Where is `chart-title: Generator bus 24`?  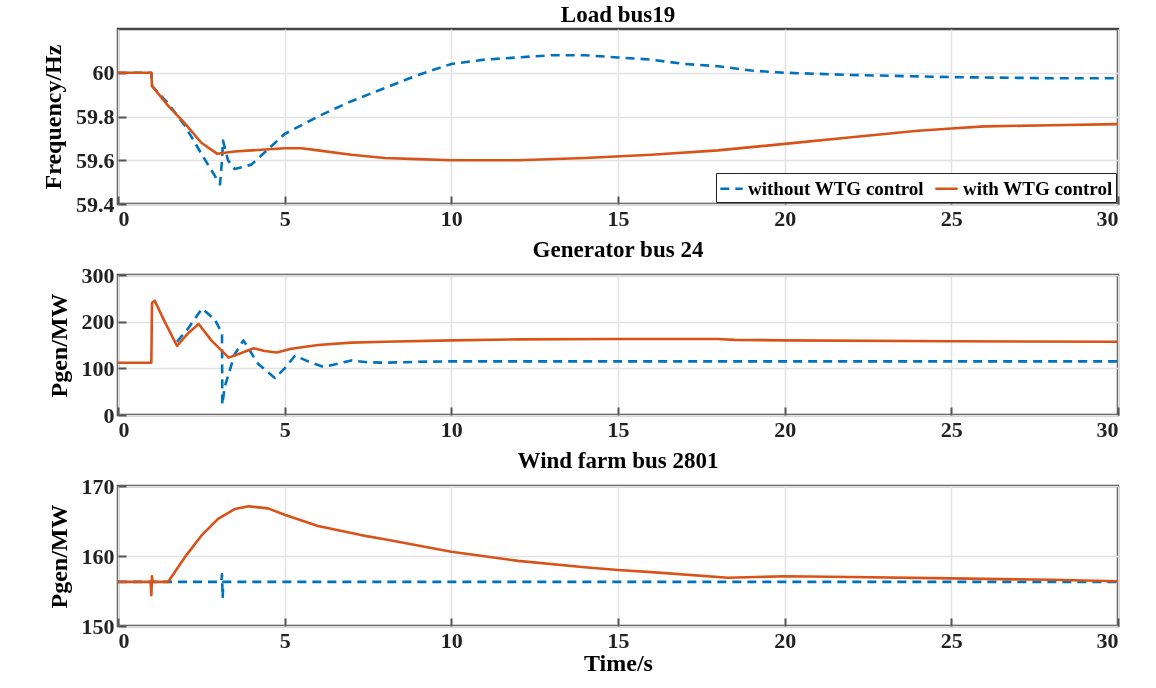
chart-title: Generator bus 24 is located at coordinates (618, 249).